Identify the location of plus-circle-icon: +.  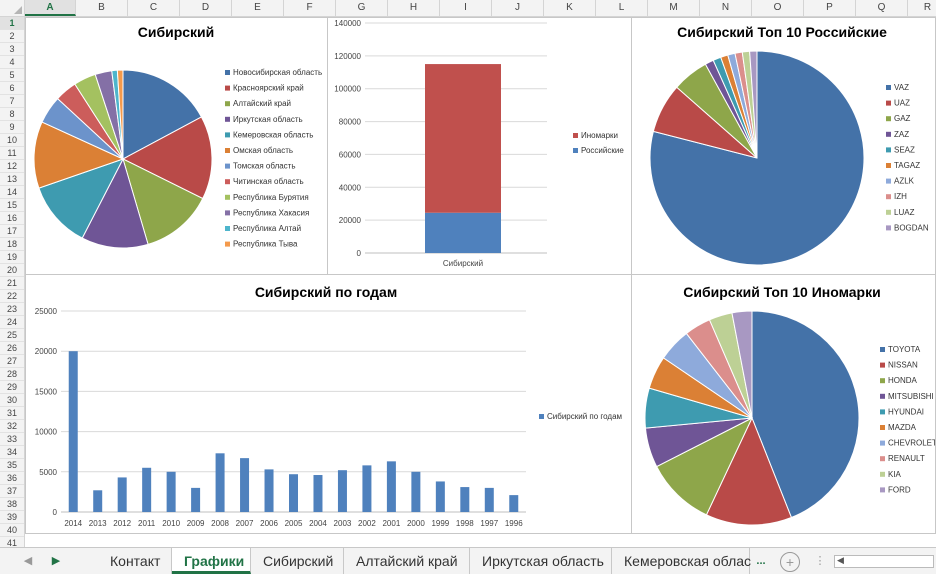
(790, 562).